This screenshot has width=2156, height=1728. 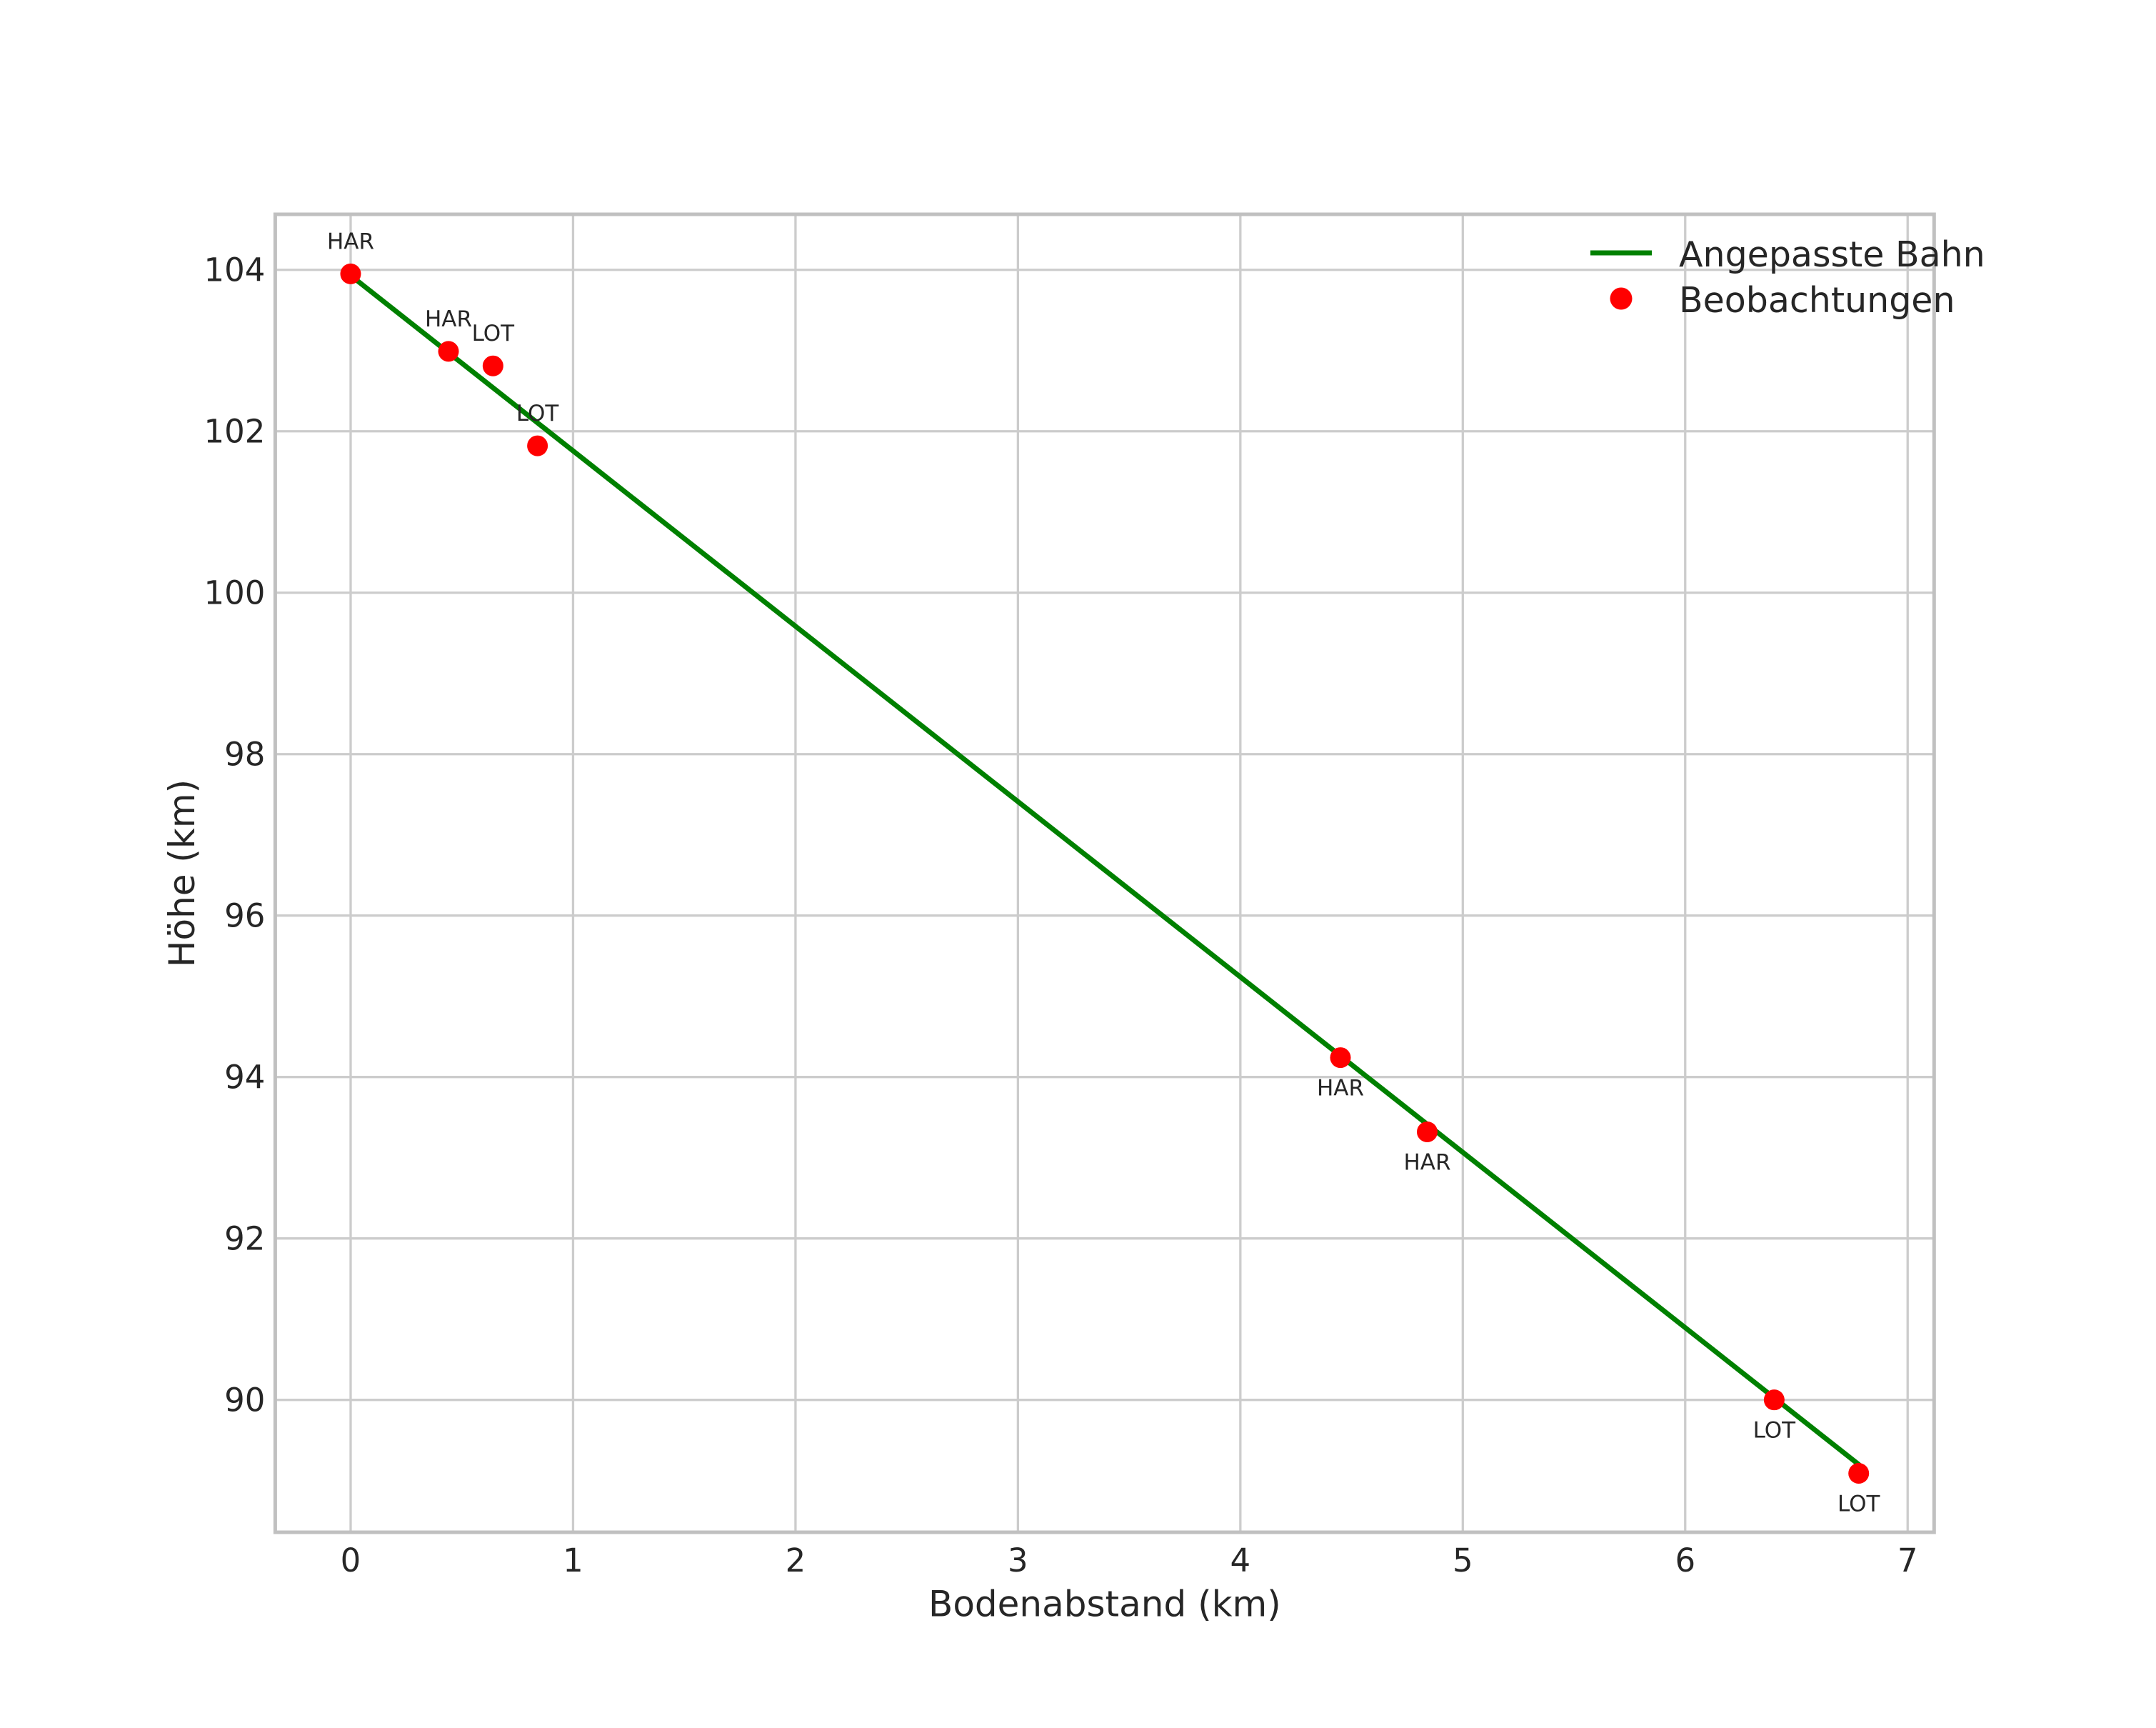 I want to click on point-label-5: HAR, so click(x=1427, y=1163).